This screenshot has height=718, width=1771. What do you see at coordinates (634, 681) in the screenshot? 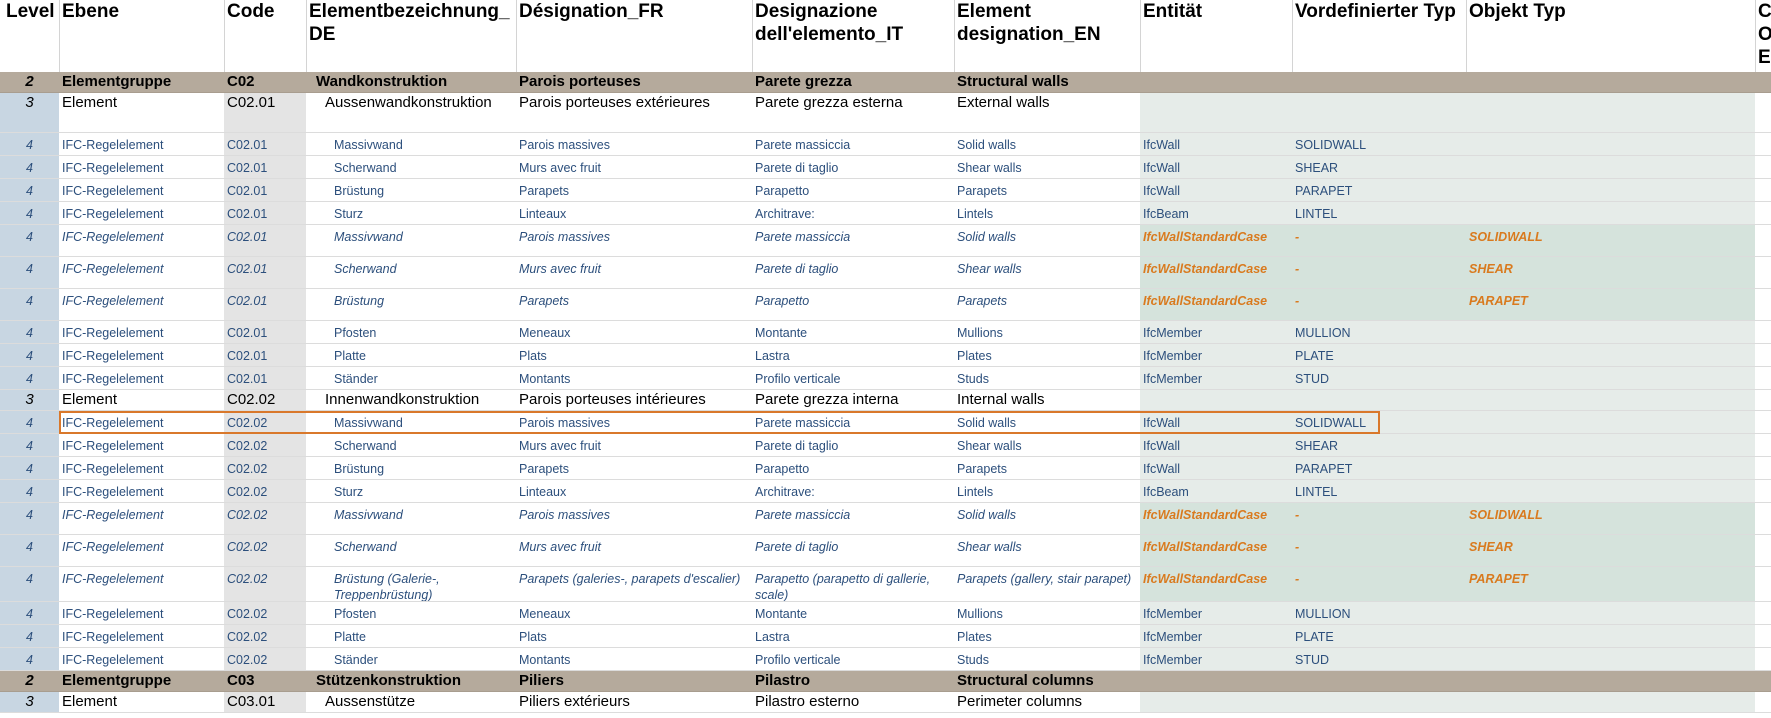
I see `cell-fr: Piliers` at bounding box center [634, 681].